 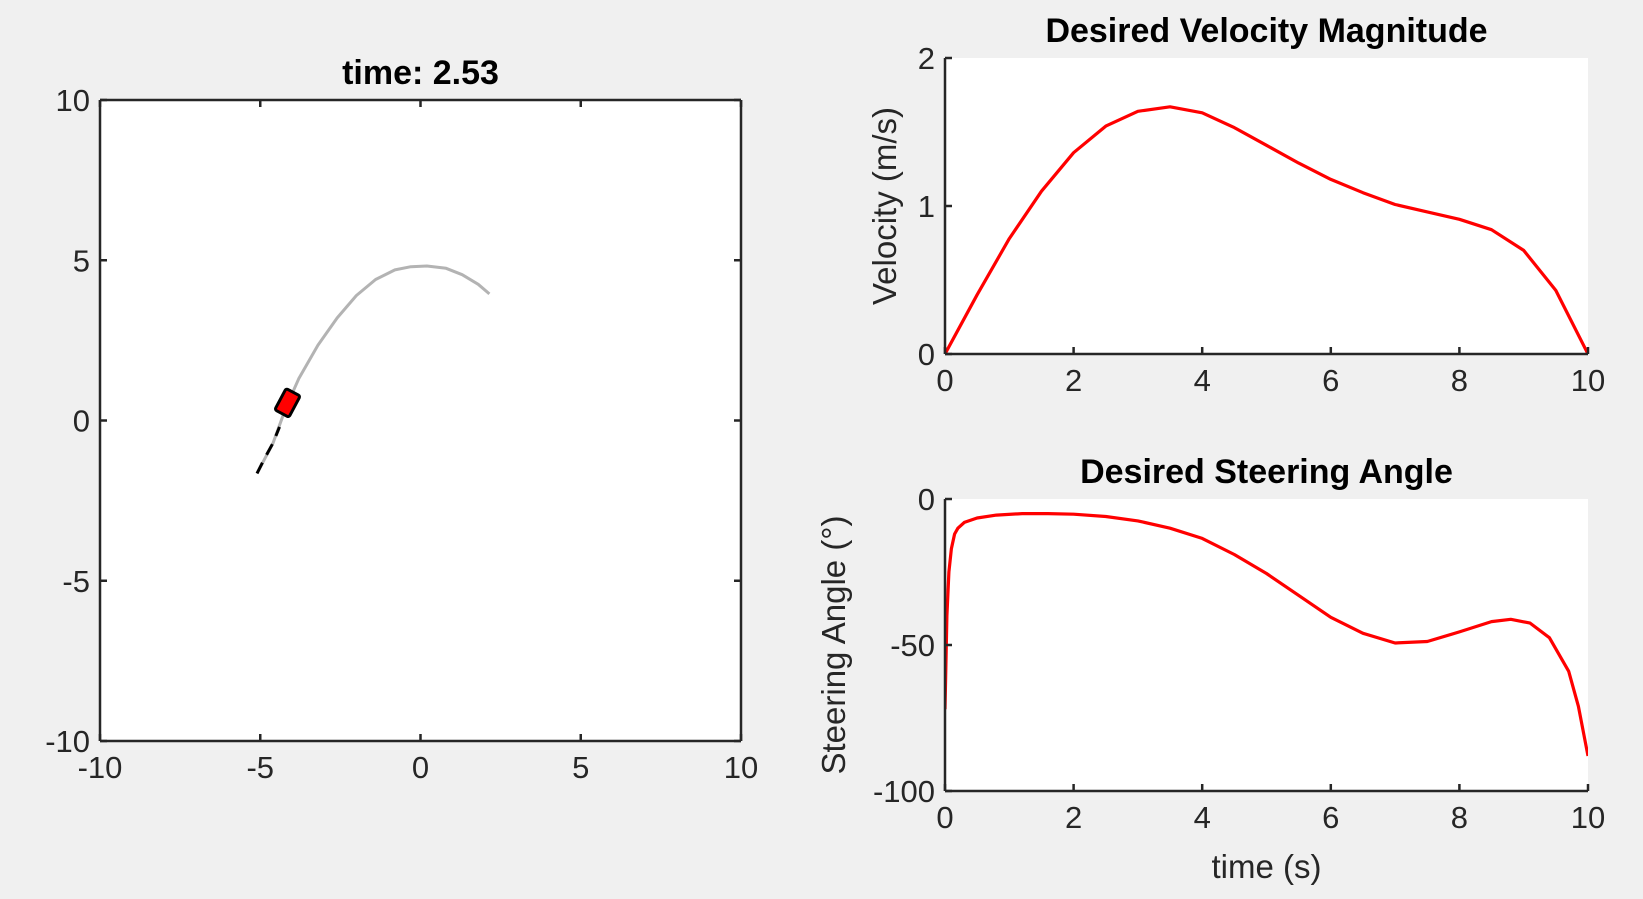 I want to click on steering-ylabel: Steering Angle (°), so click(x=833, y=644).